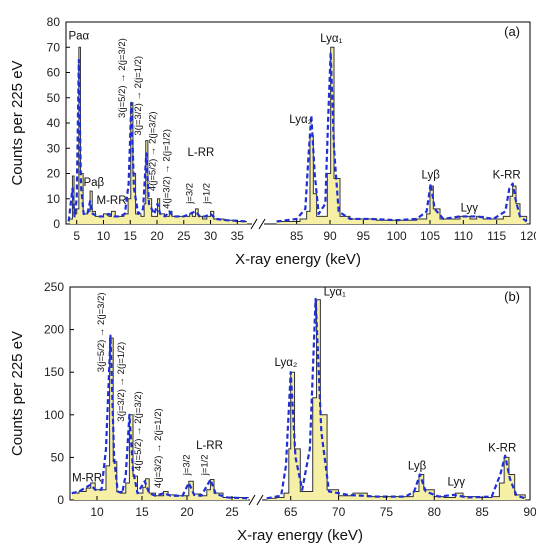 This screenshot has width=536, height=550. What do you see at coordinates (93, 183) in the screenshot?
I see `peak-annotation: Paβ` at bounding box center [93, 183].